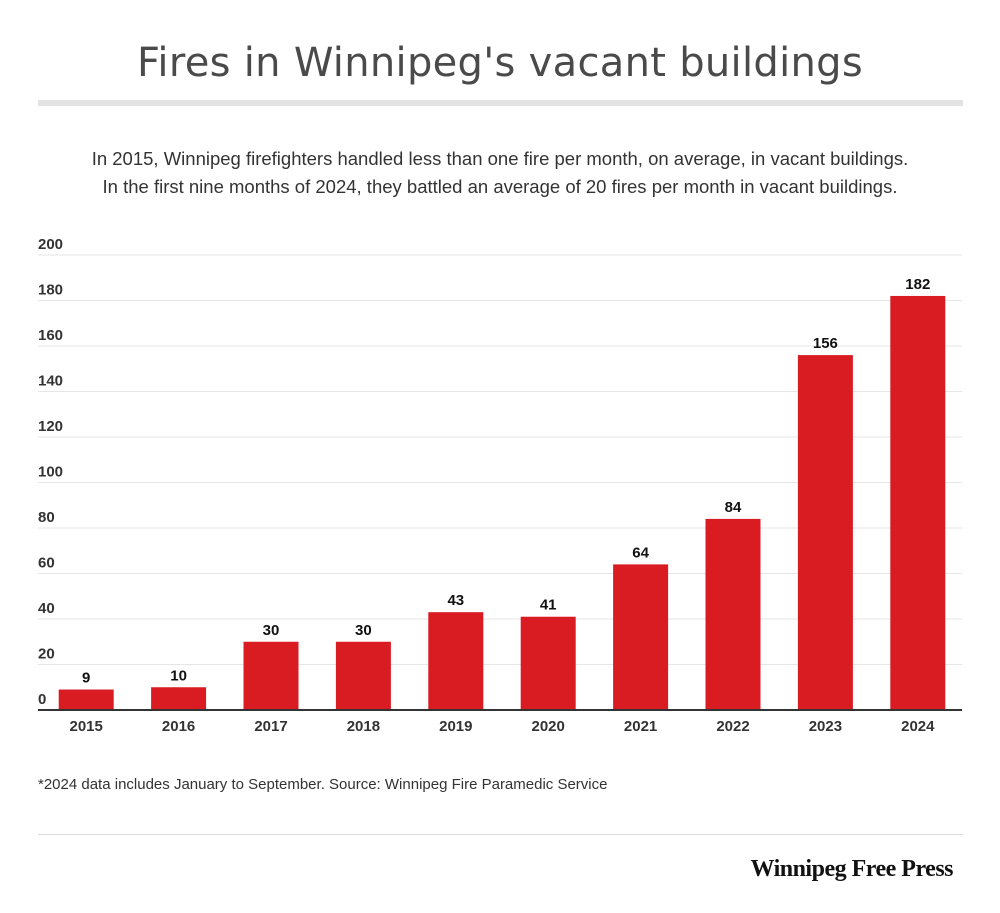 The width and height of the screenshot is (1000, 913). I want to click on y-tick-label: 200, so click(50, 244).